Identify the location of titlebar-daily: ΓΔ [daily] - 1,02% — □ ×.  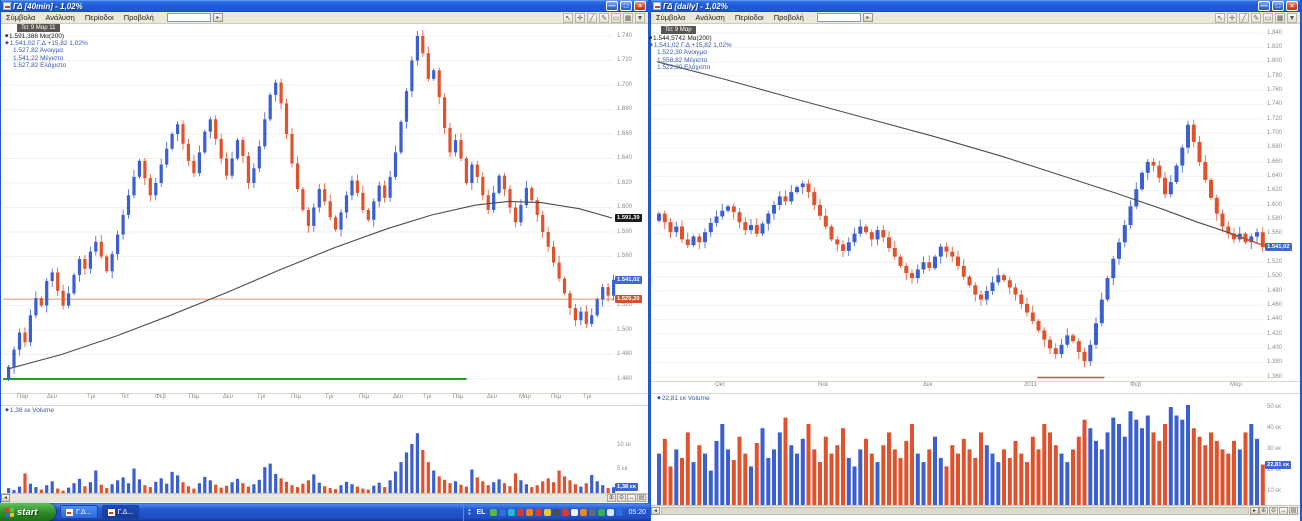
(975, 6).